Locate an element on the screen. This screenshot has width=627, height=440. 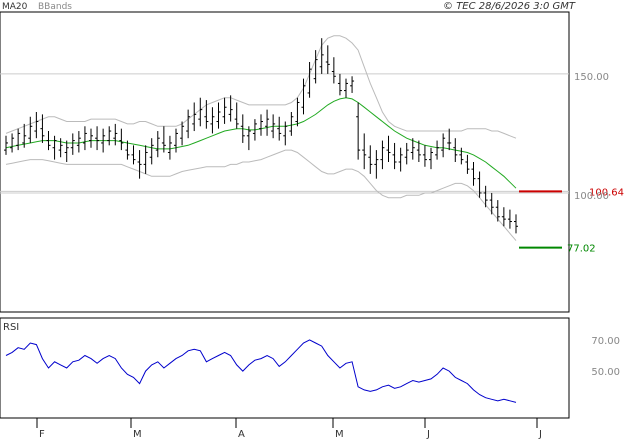
bb-legend-label: BBands is located at coordinates (55, 7).